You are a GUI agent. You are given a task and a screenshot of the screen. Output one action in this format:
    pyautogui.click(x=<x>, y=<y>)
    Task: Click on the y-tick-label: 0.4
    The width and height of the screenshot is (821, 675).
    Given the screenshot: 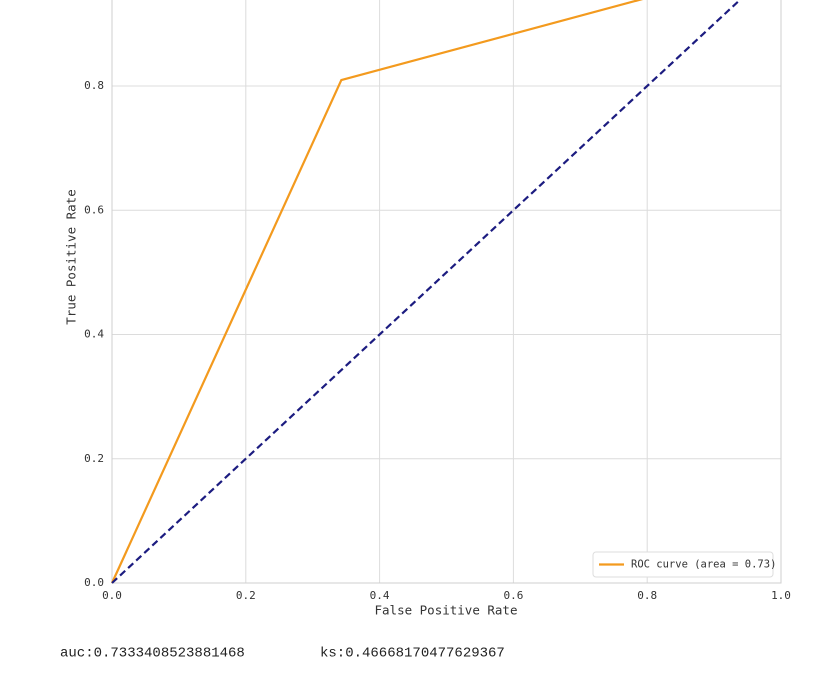 What is the action you would take?
    pyautogui.click(x=94, y=334)
    